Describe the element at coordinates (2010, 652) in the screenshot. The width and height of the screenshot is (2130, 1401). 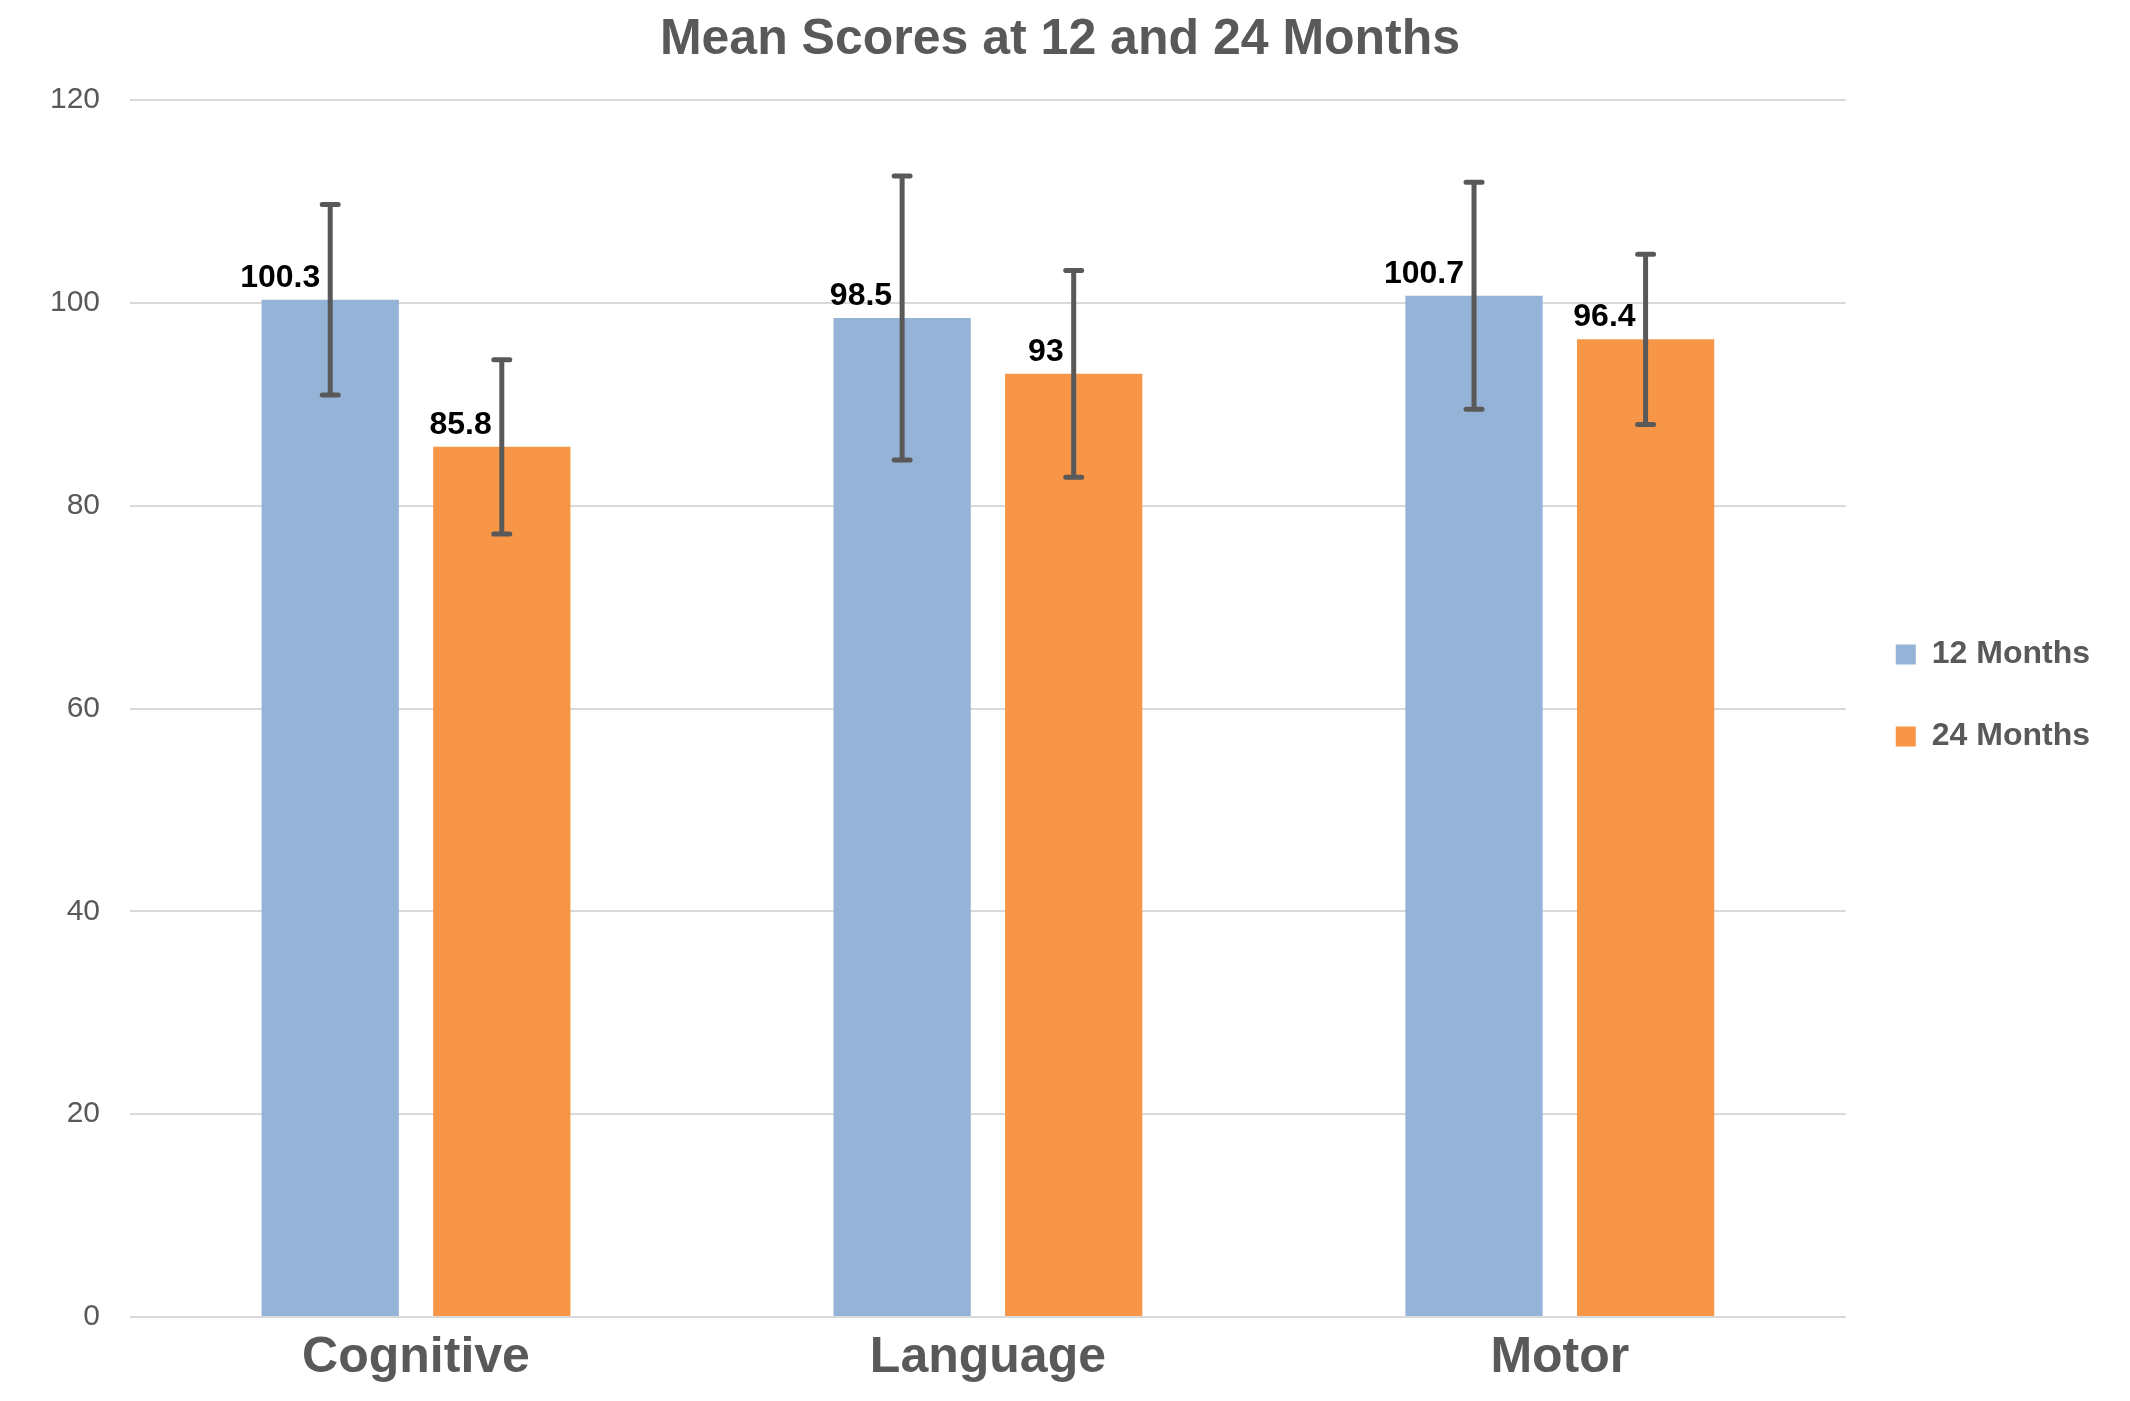
I see `legend-label: 12 Months` at that location.